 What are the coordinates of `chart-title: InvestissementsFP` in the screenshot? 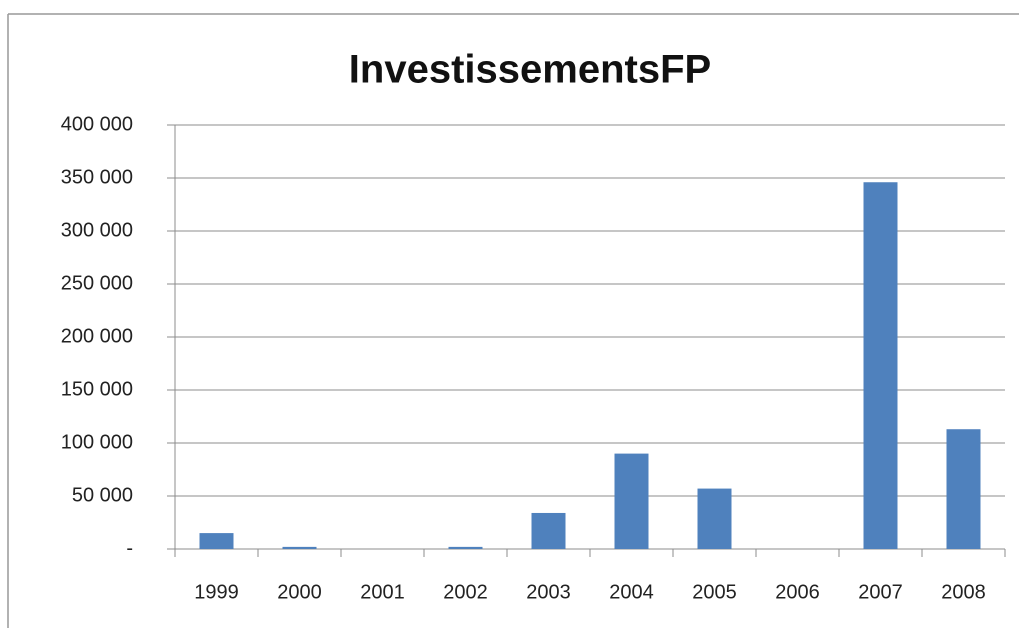 It's located at (530, 70).